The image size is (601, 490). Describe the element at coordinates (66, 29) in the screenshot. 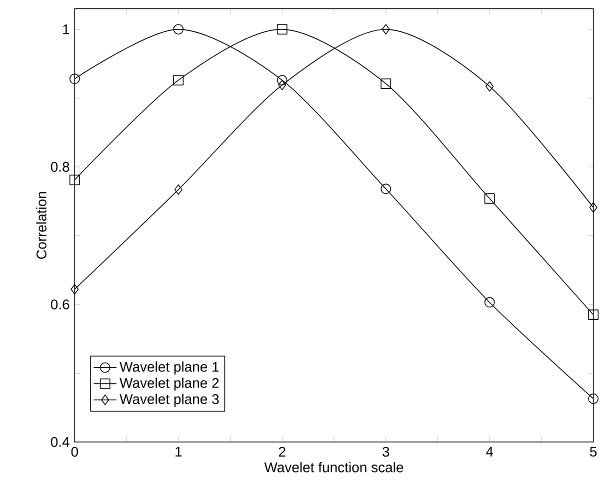

I see `y-tick-label: 1` at that location.